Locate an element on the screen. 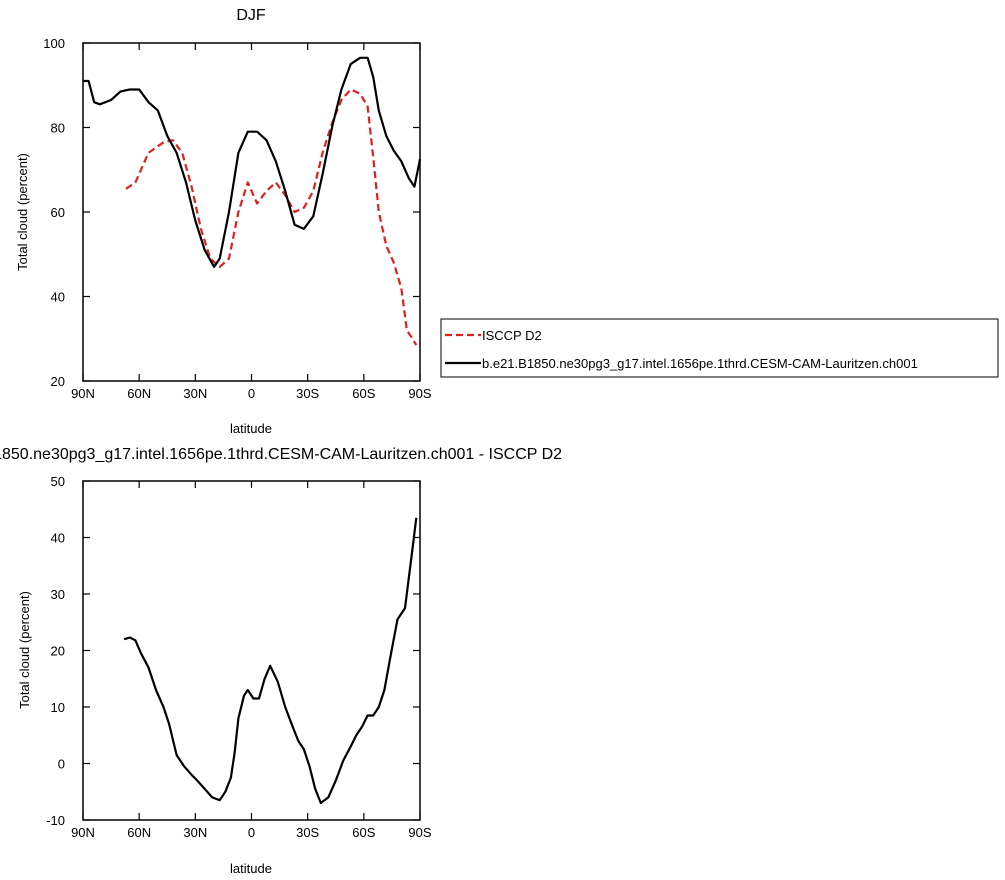  bottom-panel-x-tick-label: 30N is located at coordinates (195, 832).